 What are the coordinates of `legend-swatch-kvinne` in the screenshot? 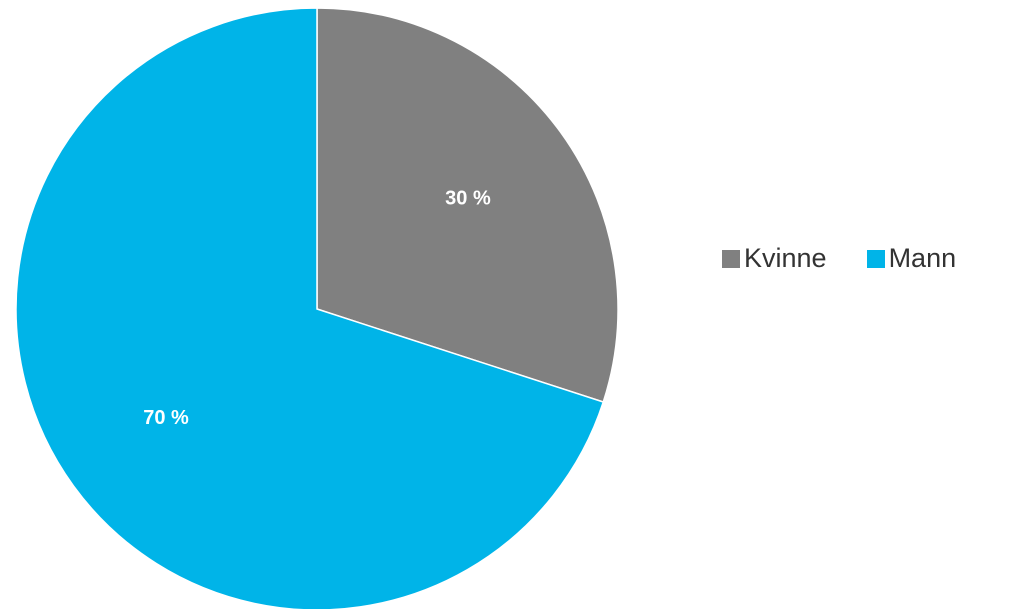 It's located at (731, 258).